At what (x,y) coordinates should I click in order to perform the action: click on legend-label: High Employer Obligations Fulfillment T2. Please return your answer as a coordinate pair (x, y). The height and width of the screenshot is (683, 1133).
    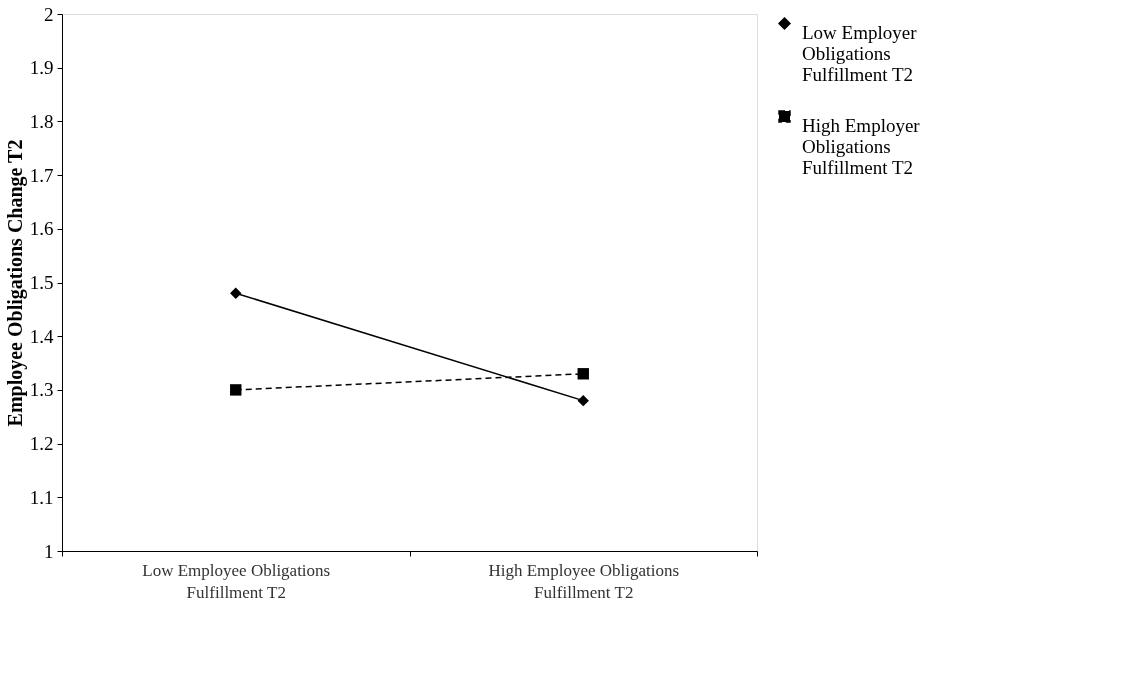
    Looking at the image, I should click on (861, 146).